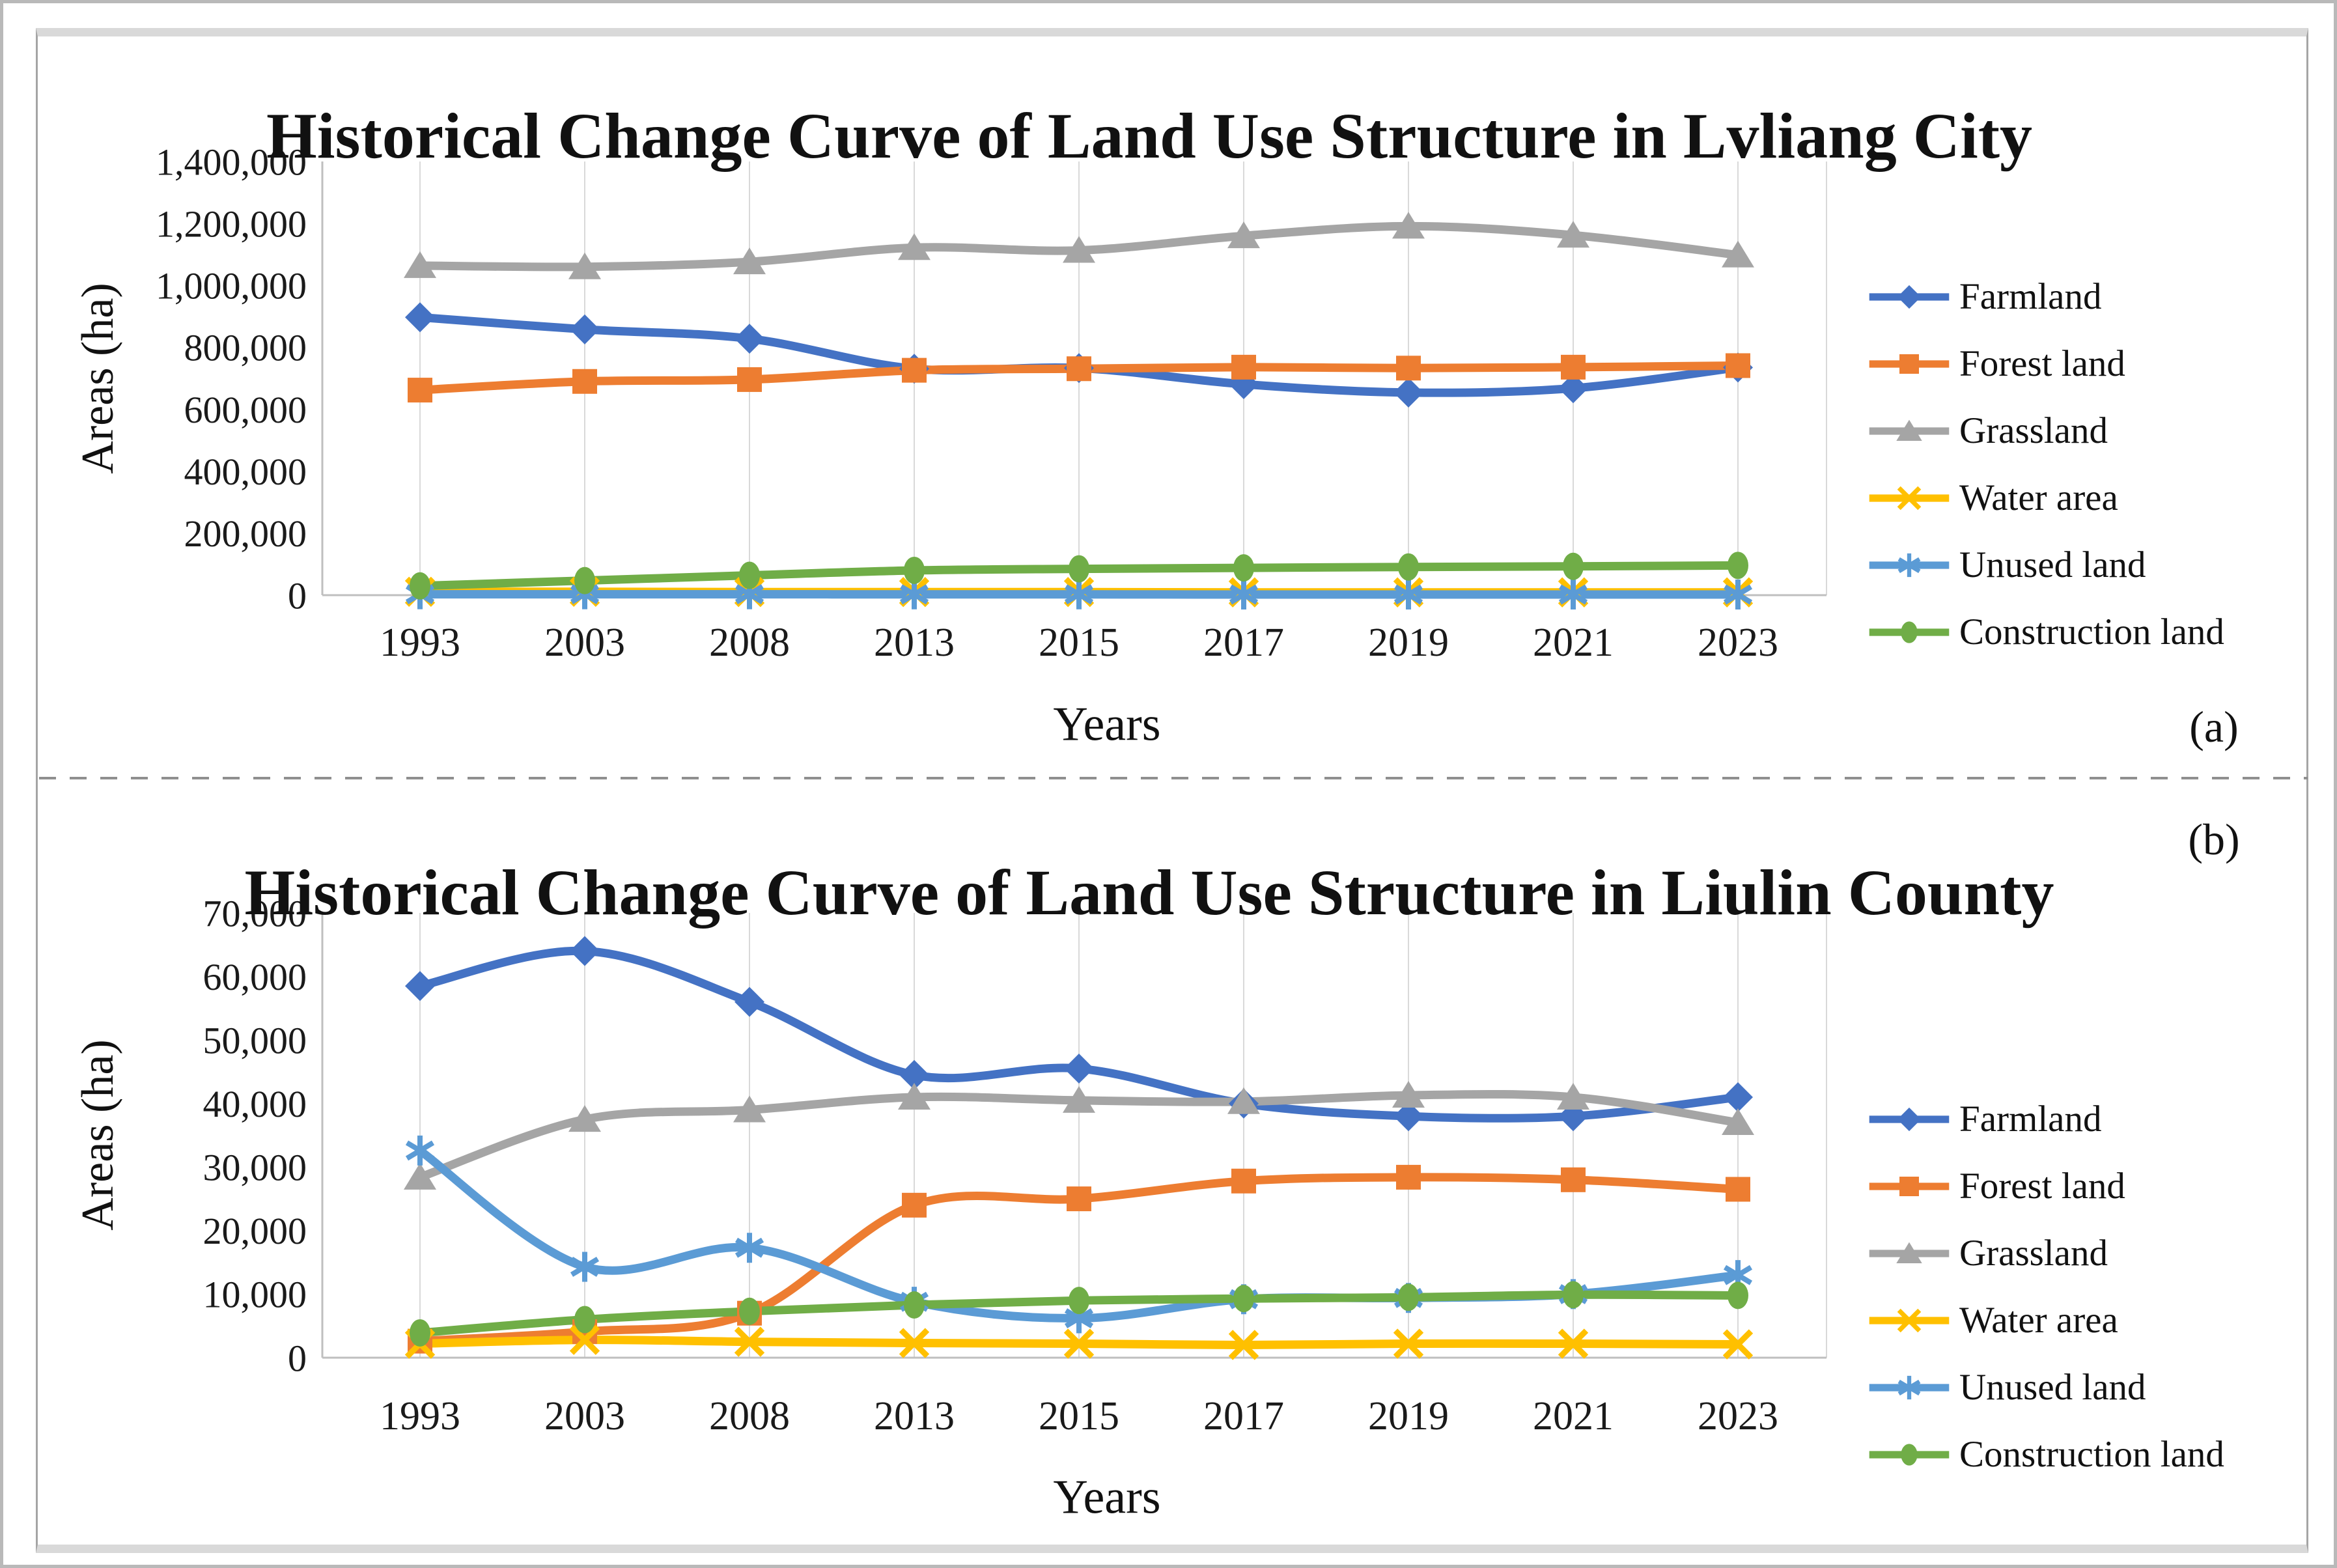 This screenshot has width=2337, height=1568. I want to click on legend-item-label: Water area, so click(2038, 1321).